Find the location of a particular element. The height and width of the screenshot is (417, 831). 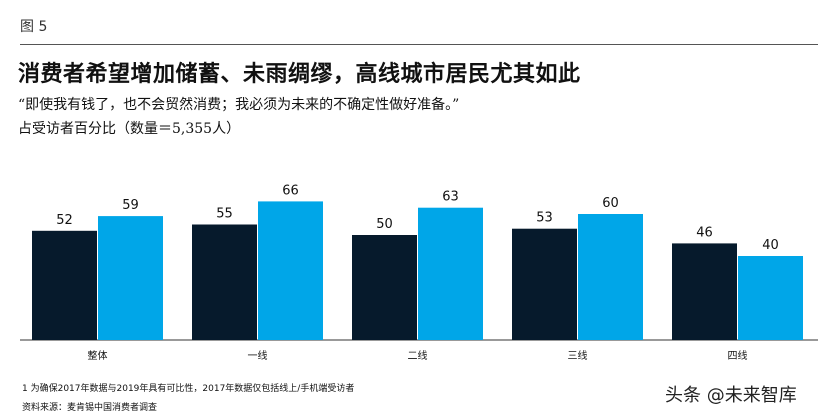

data-label: 53 is located at coordinates (544, 218).